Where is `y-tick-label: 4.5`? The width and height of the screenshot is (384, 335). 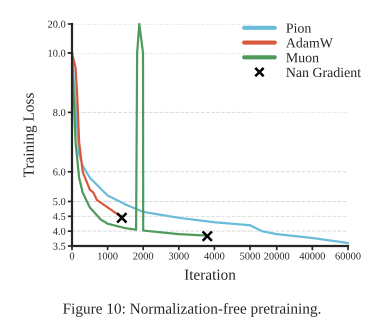
y-tick-label: 4.5 is located at coordinates (59, 216).